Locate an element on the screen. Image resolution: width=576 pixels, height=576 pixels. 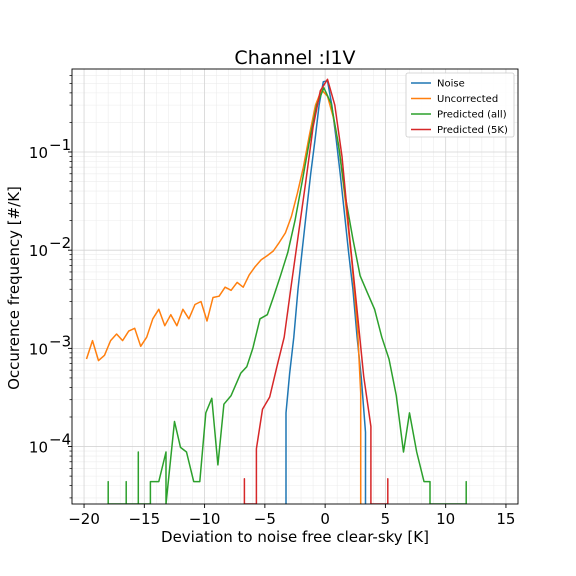
x-tick-label: −15 is located at coordinates (144, 519).